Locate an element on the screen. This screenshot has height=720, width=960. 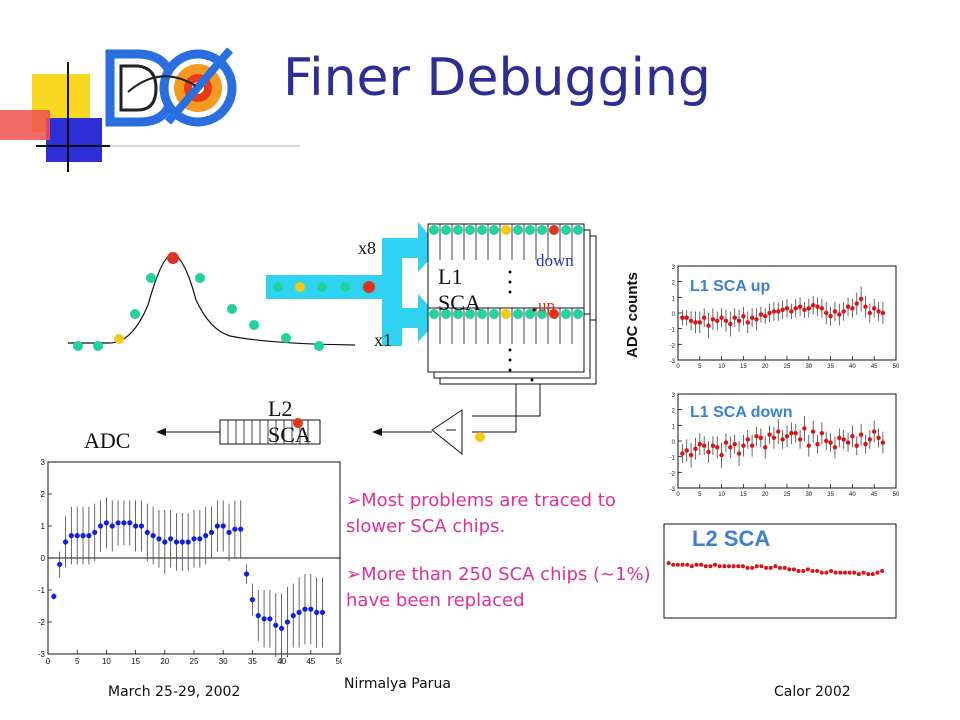
l1-sca-up-label: L1 SCA up is located at coordinates (730, 286).